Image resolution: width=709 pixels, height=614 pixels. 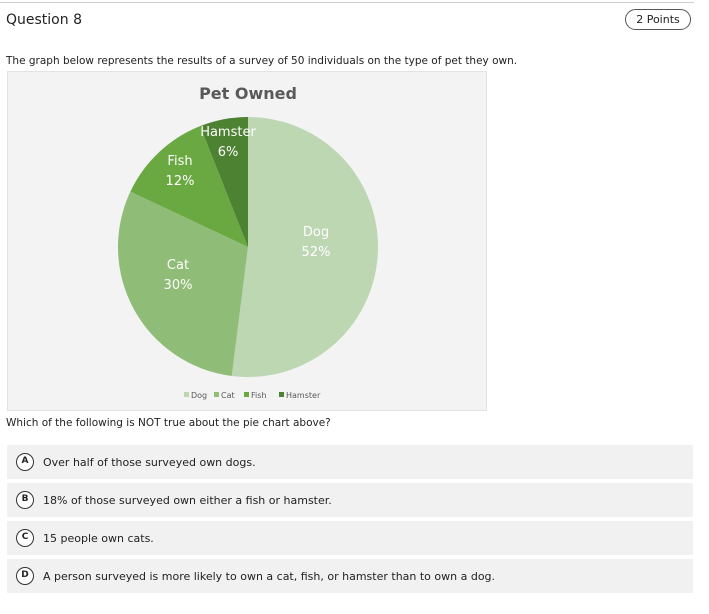 What do you see at coordinates (25, 538) in the screenshot?
I see `option-c-letter: C` at bounding box center [25, 538].